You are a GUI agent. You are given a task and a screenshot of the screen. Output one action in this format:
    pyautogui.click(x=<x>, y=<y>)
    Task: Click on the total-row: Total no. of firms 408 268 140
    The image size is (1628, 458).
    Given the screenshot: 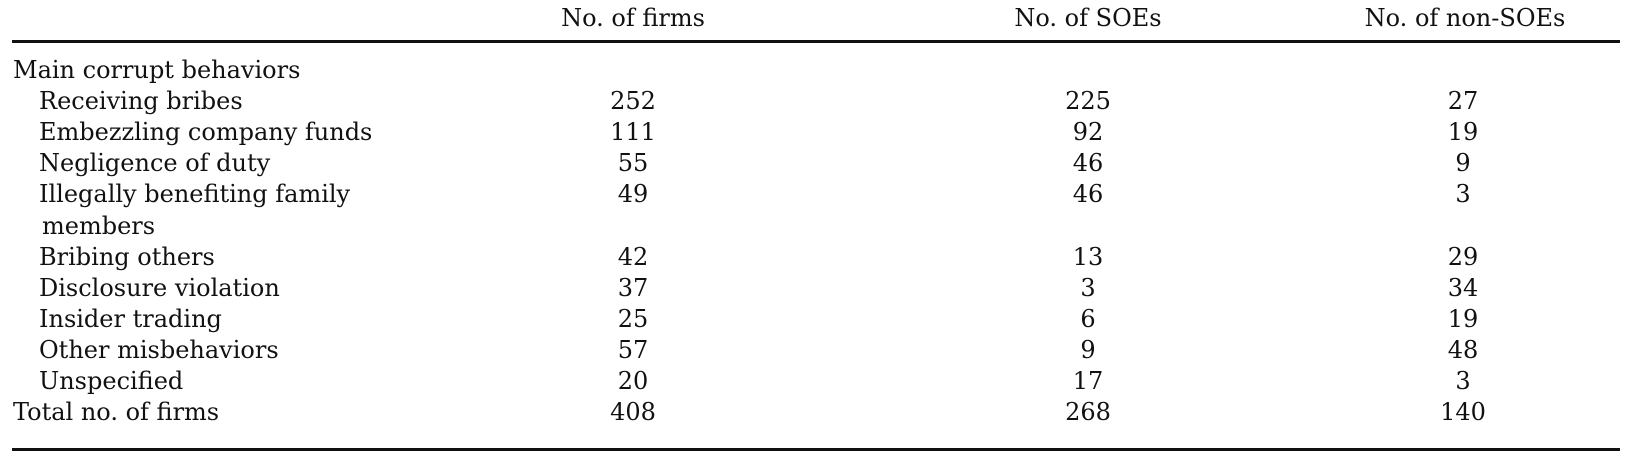 What is the action you would take?
    pyautogui.click(x=814, y=412)
    